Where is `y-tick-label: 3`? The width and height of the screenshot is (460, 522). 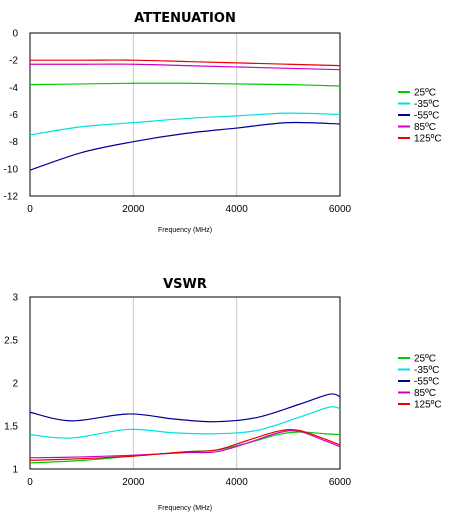 y-tick-label: 3 is located at coordinates (15, 298).